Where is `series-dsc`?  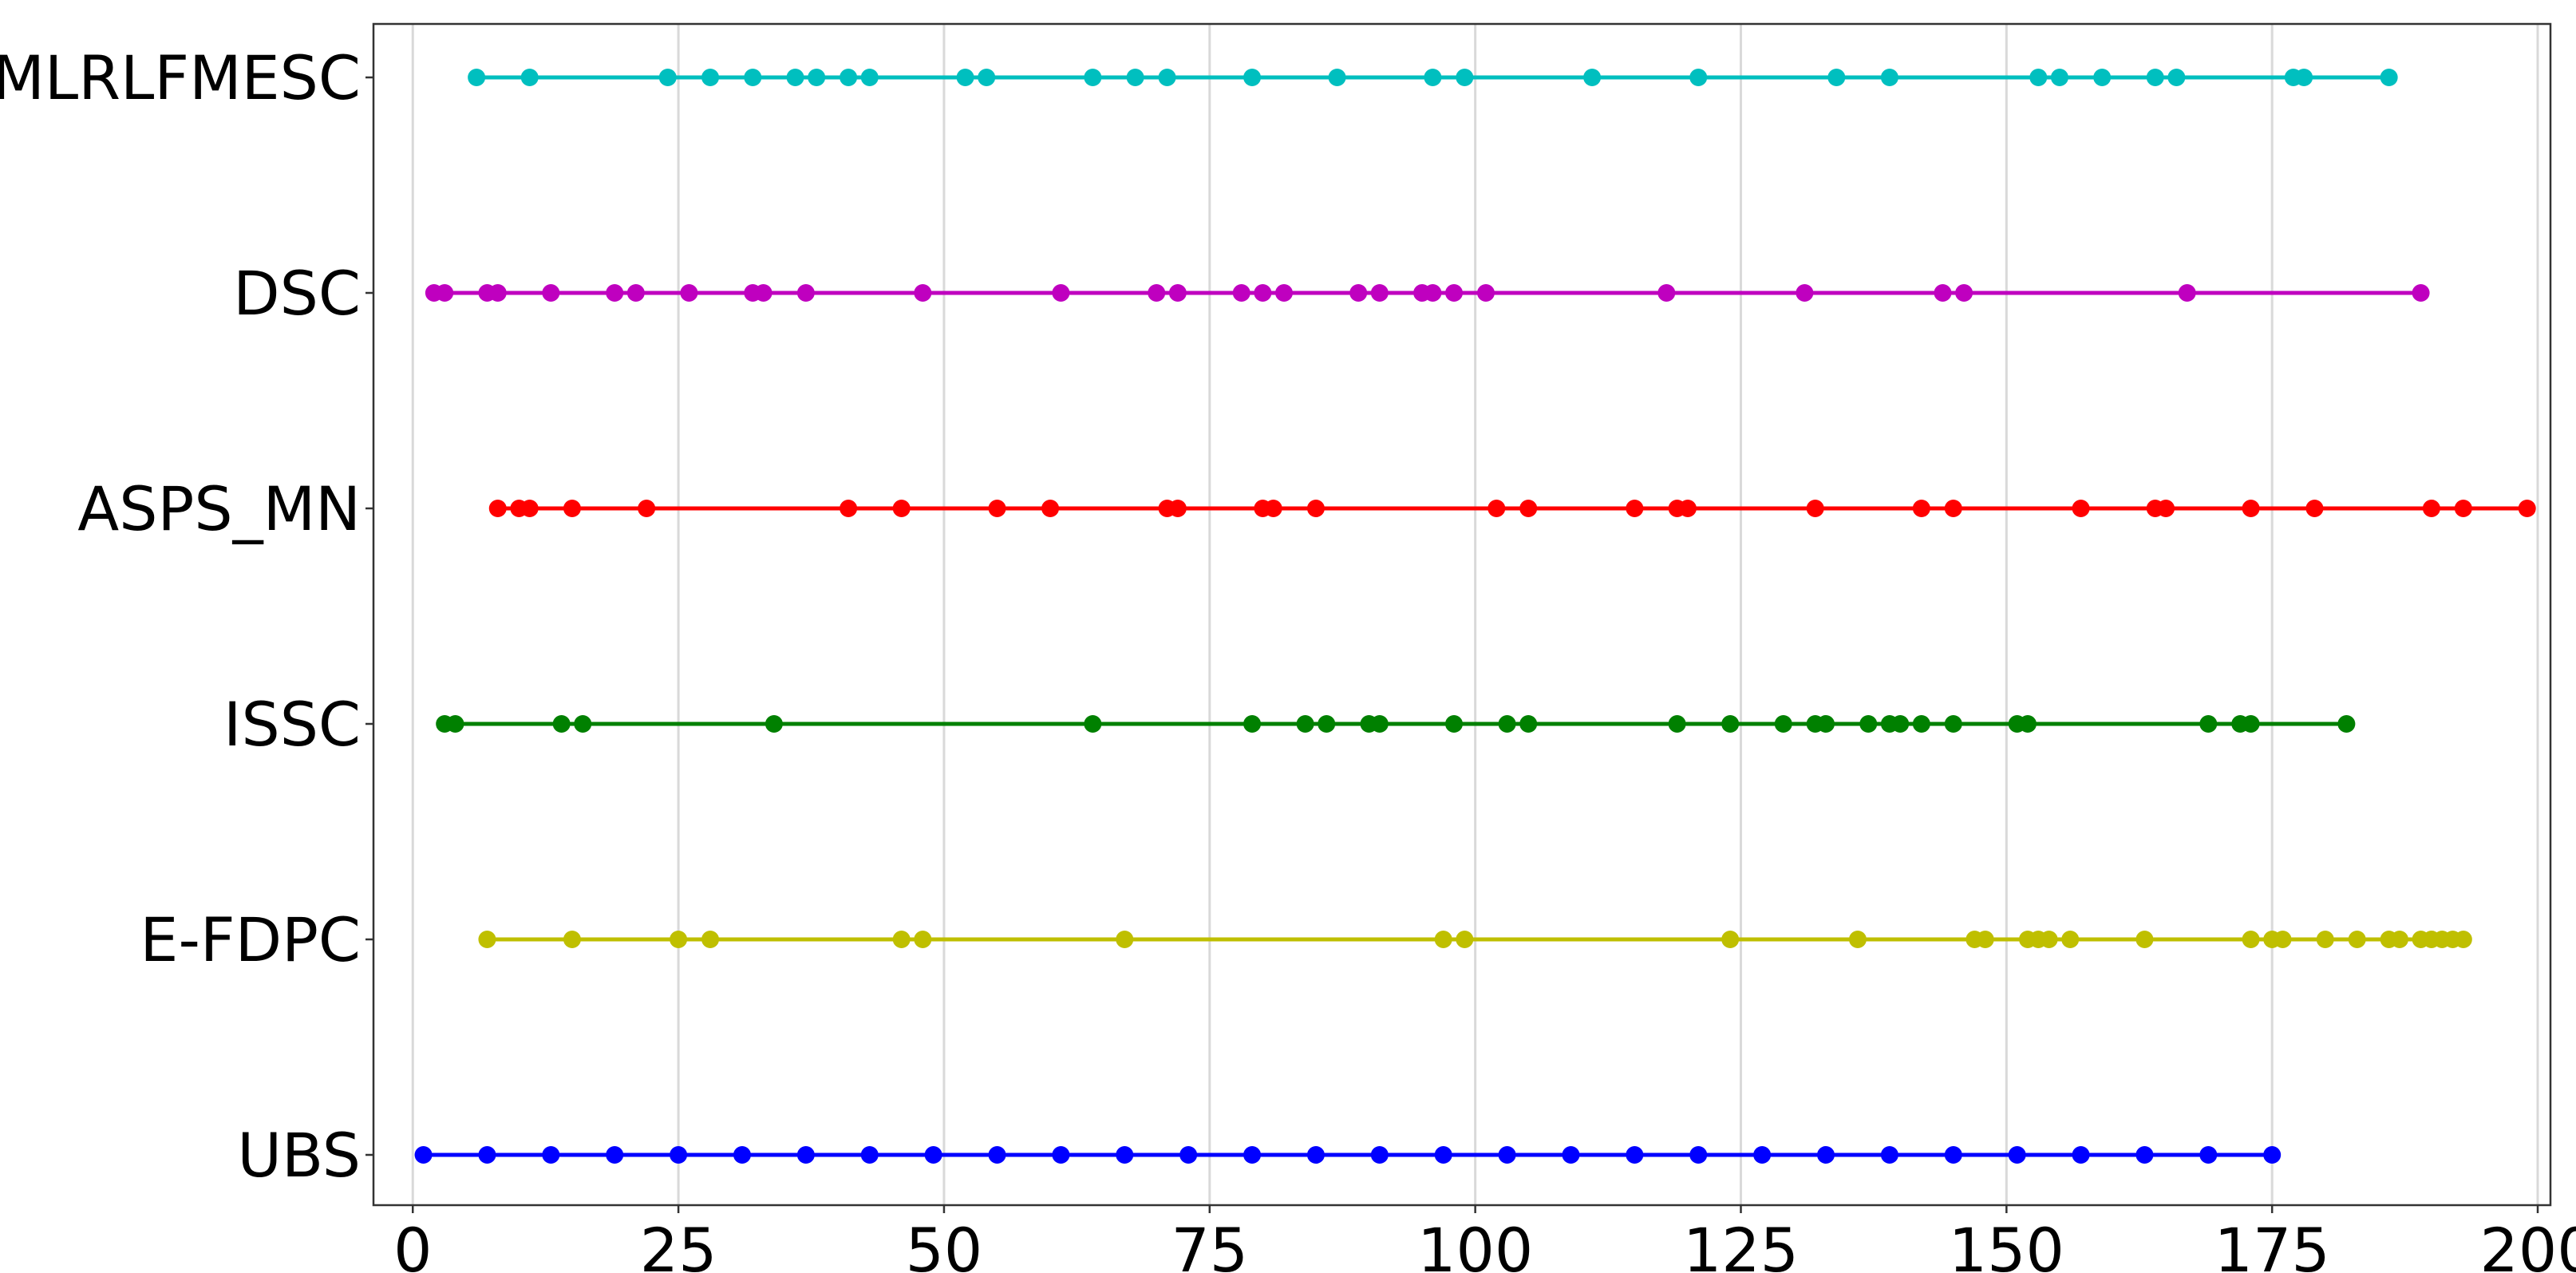
series-dsc is located at coordinates (1427, 293).